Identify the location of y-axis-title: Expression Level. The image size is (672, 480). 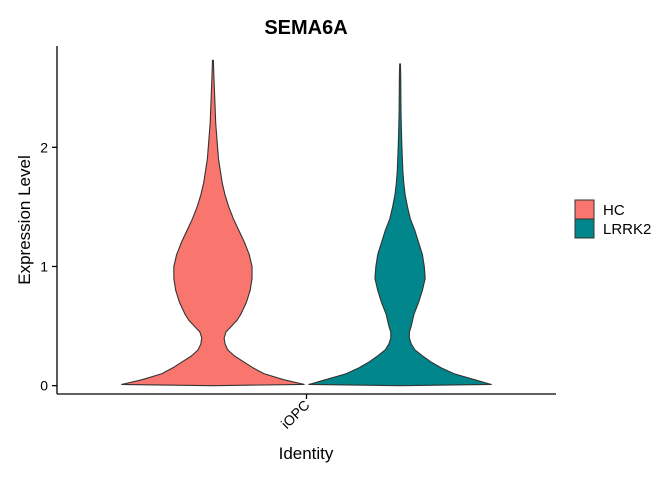
(24, 219).